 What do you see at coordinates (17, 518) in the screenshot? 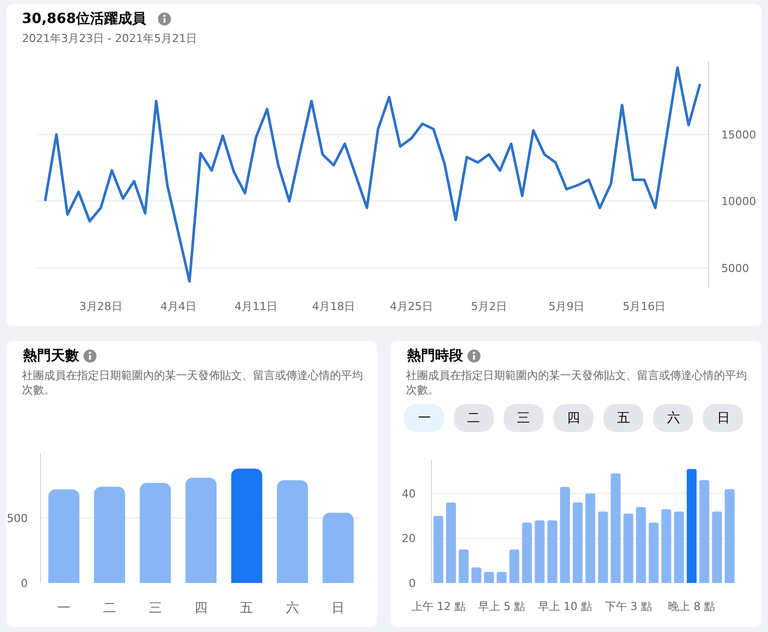
I see `y-tick-label: 500` at bounding box center [17, 518].